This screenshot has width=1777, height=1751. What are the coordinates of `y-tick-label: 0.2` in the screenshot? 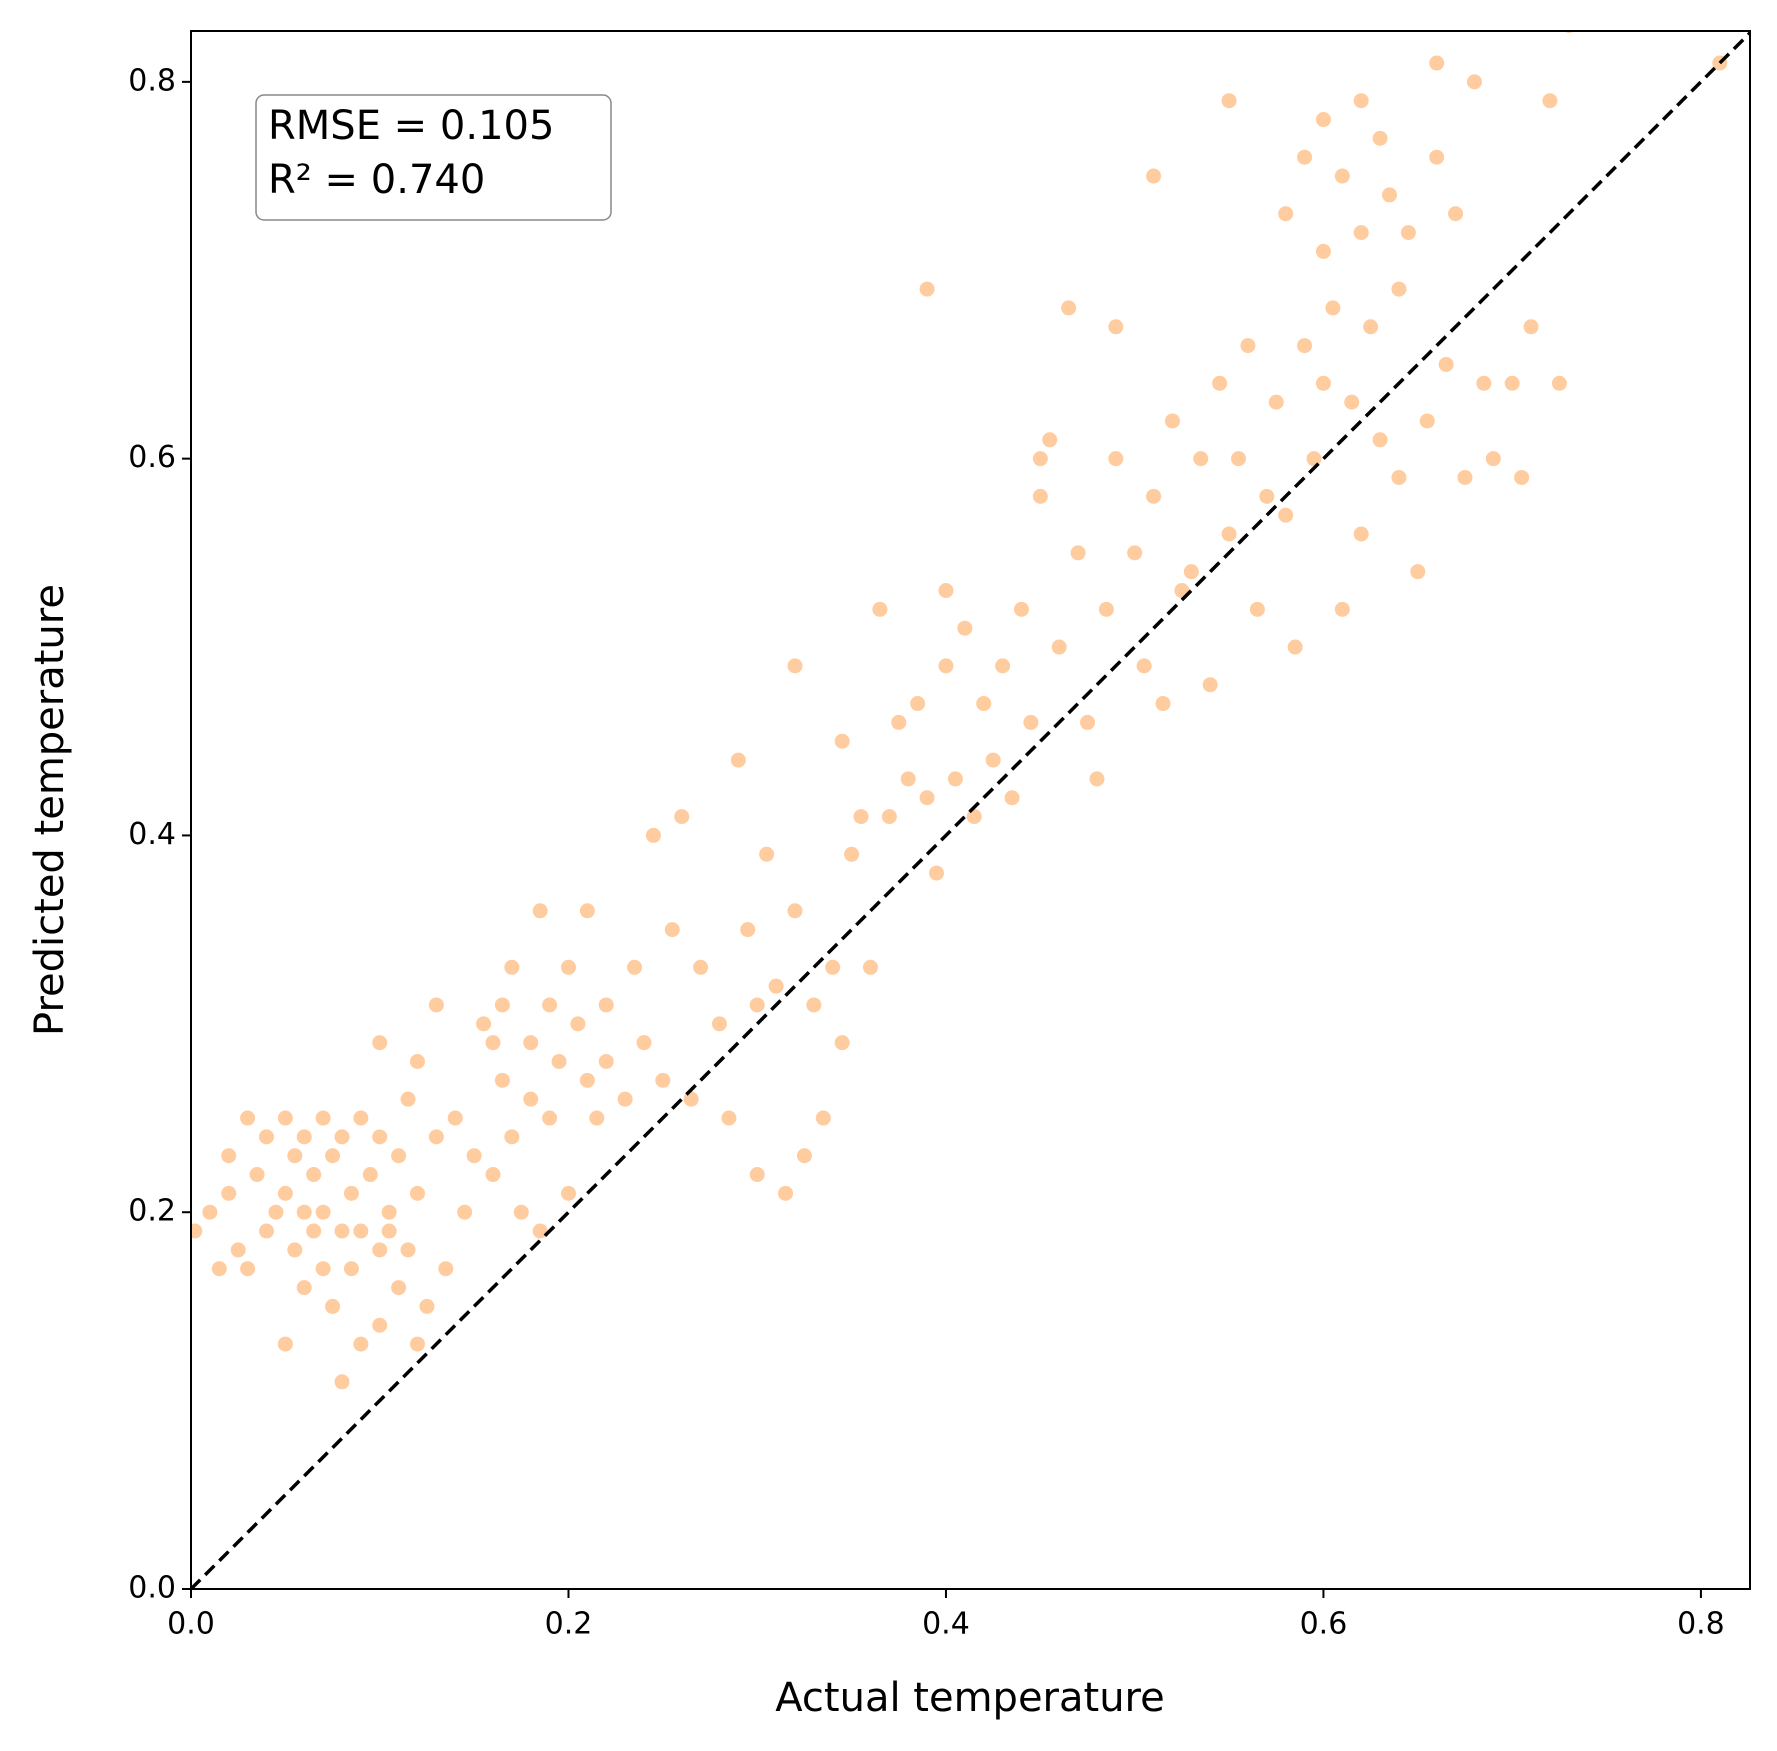 It's located at (152, 1211).